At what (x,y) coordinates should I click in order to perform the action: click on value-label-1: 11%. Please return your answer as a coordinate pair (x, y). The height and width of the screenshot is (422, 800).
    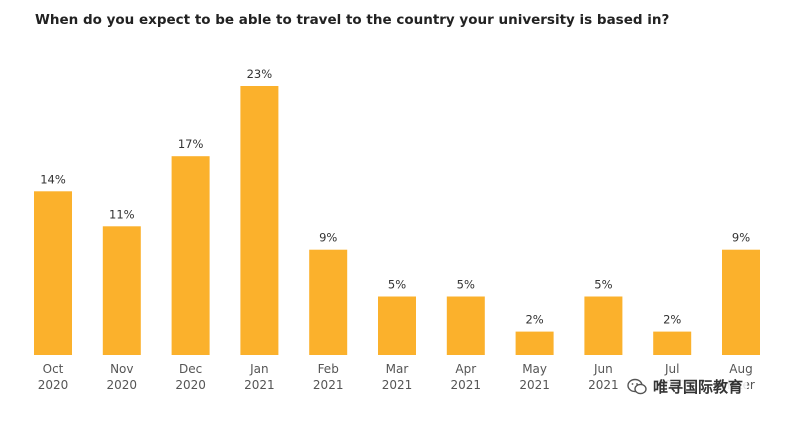
    Looking at the image, I should click on (122, 214).